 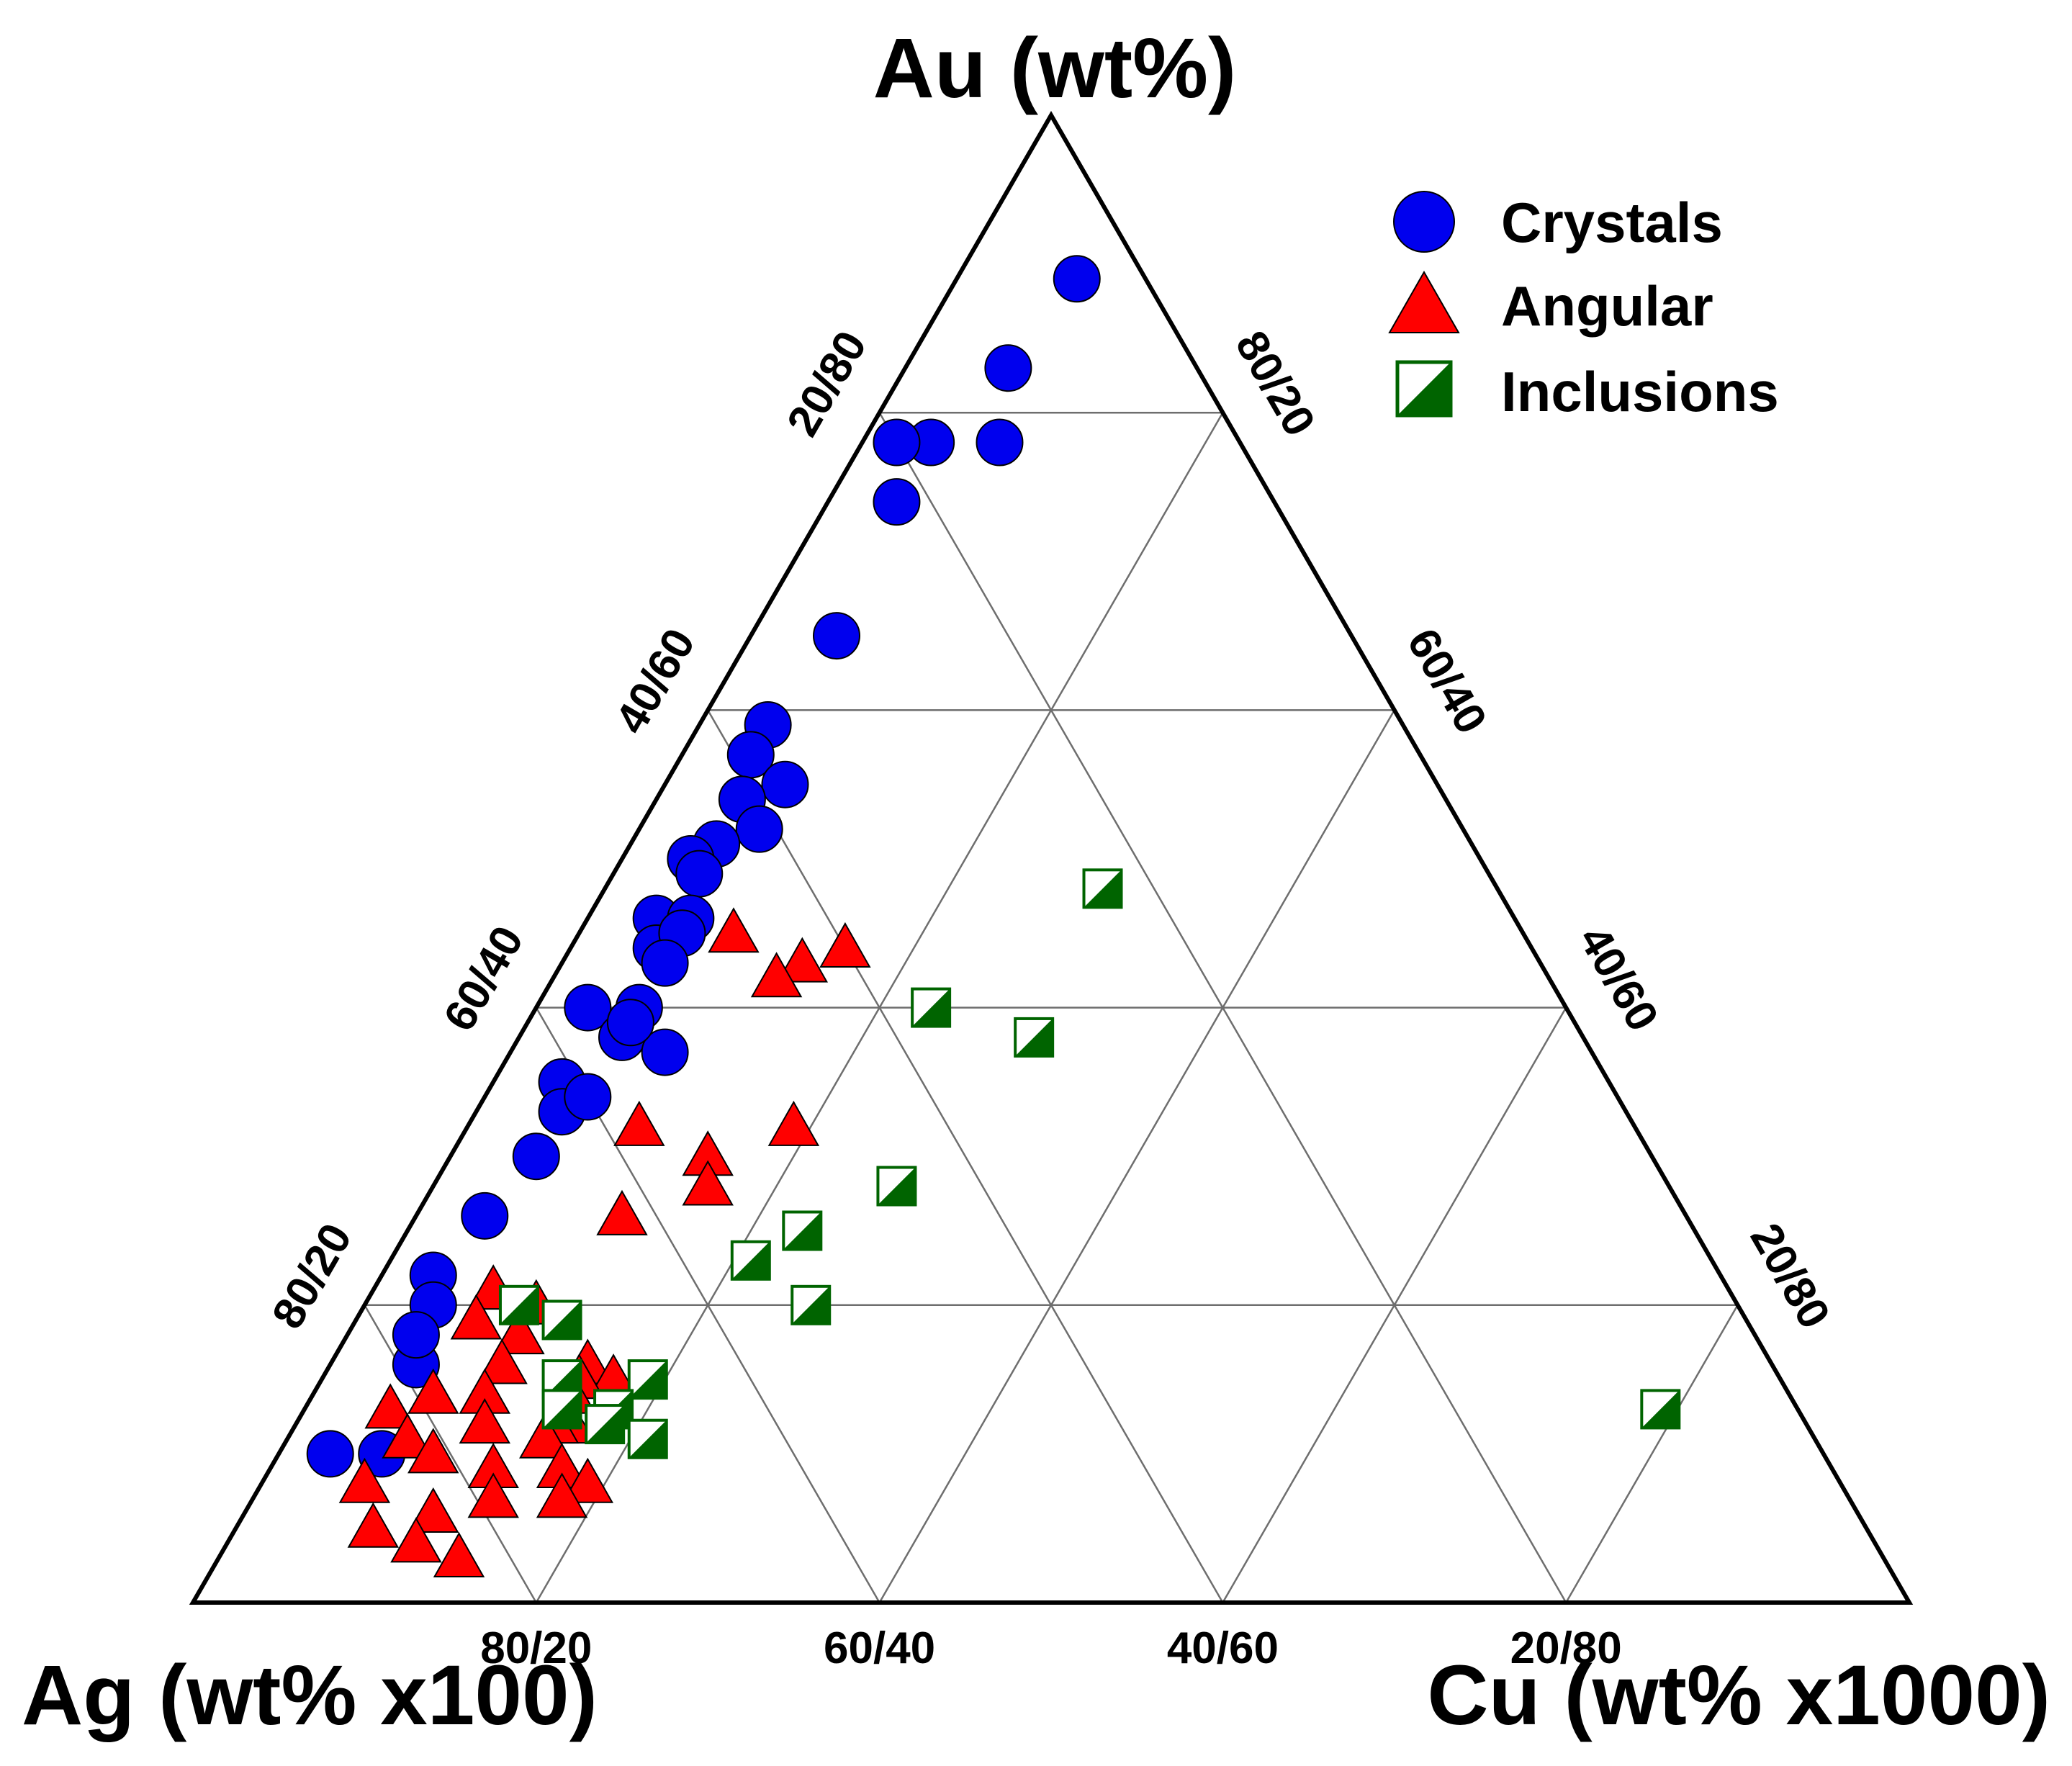 I want to click on inclusions-point-5-fill, so click(x=750, y=1260).